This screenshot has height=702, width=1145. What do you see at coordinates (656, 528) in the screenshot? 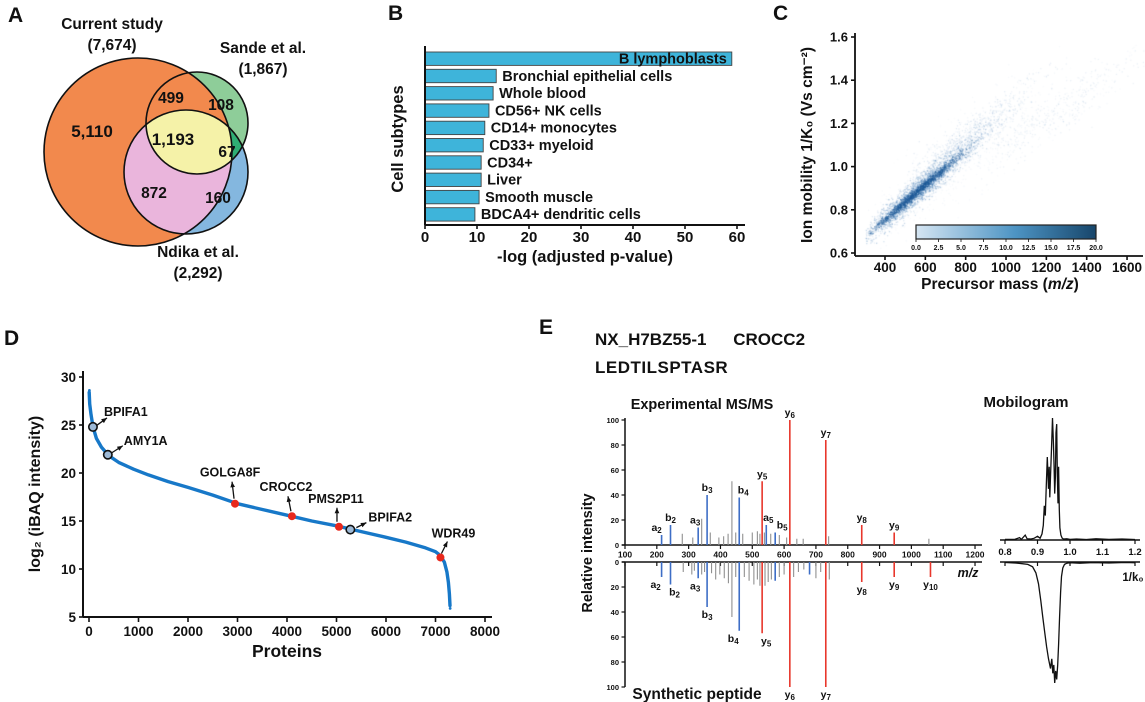
I see `ion-label-a2: a2` at bounding box center [656, 528].